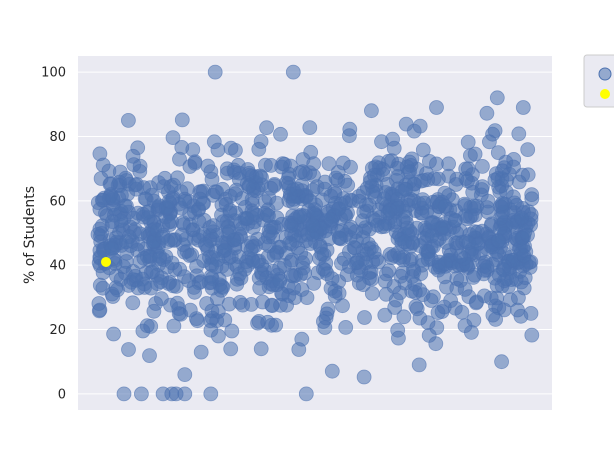 The height and width of the screenshot is (461, 614). What do you see at coordinates (30, 235) in the screenshot?
I see `y-axis-label: % of Students` at bounding box center [30, 235].